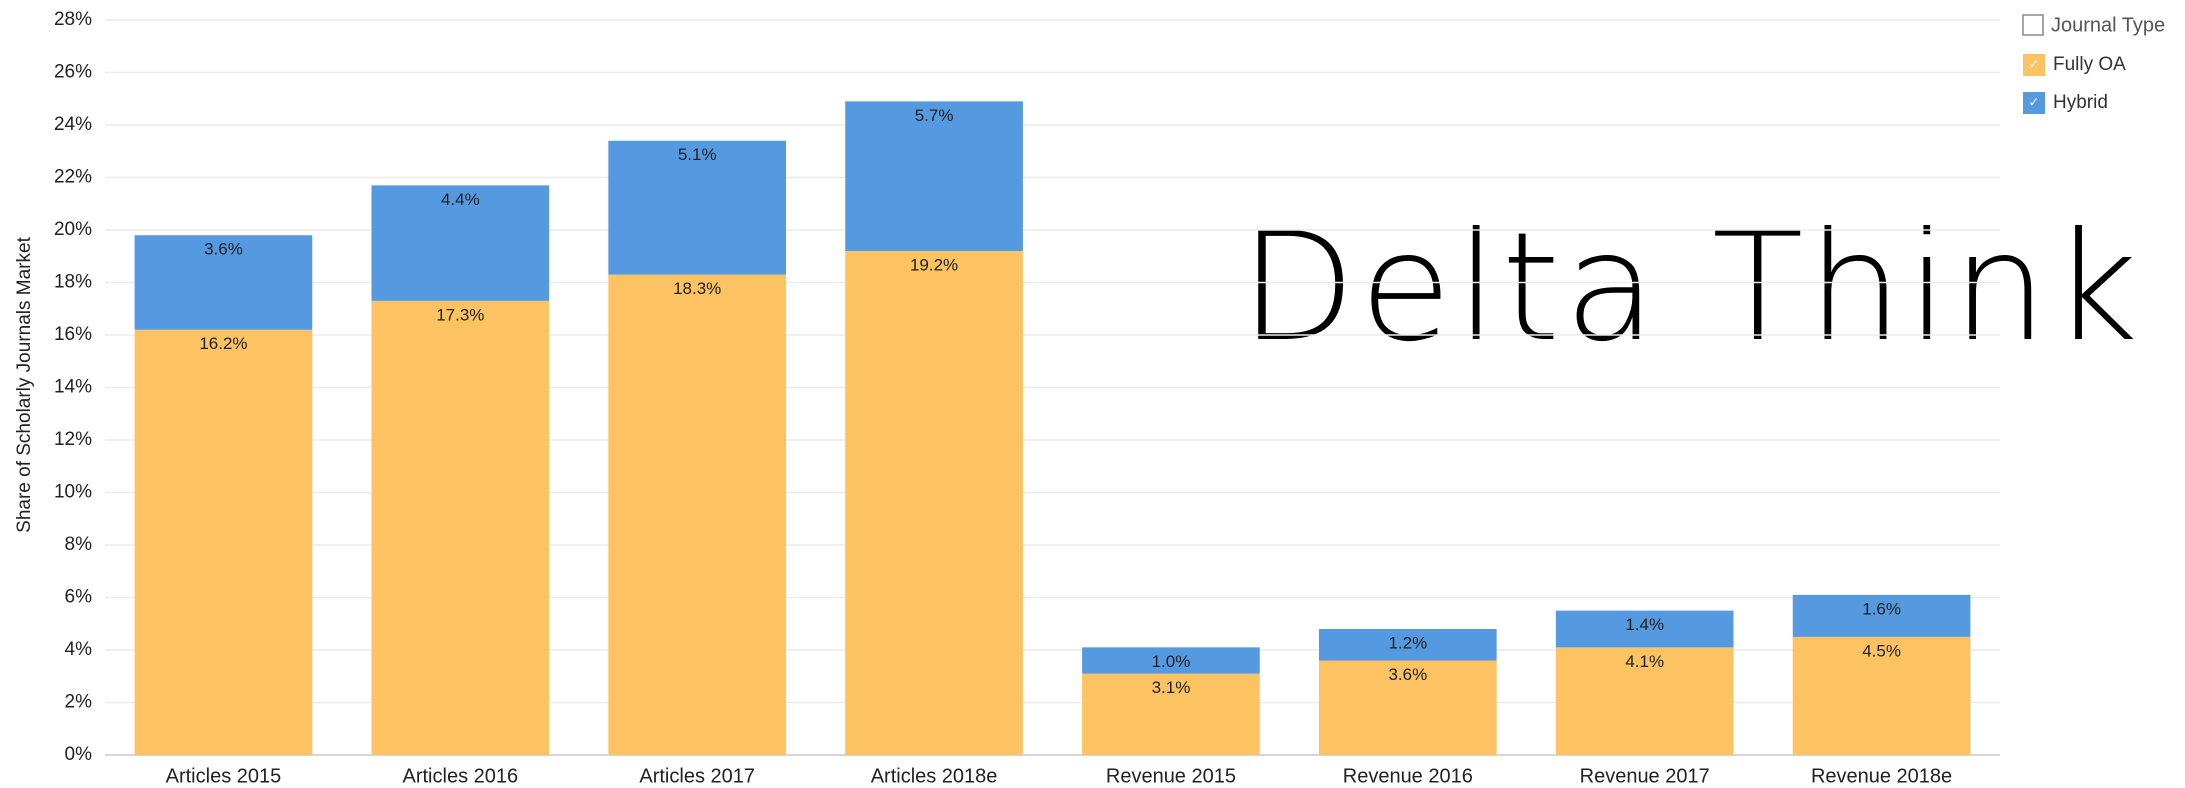  What do you see at coordinates (1408, 776) in the screenshot?
I see `x-tick-label: Revenue 2016` at bounding box center [1408, 776].